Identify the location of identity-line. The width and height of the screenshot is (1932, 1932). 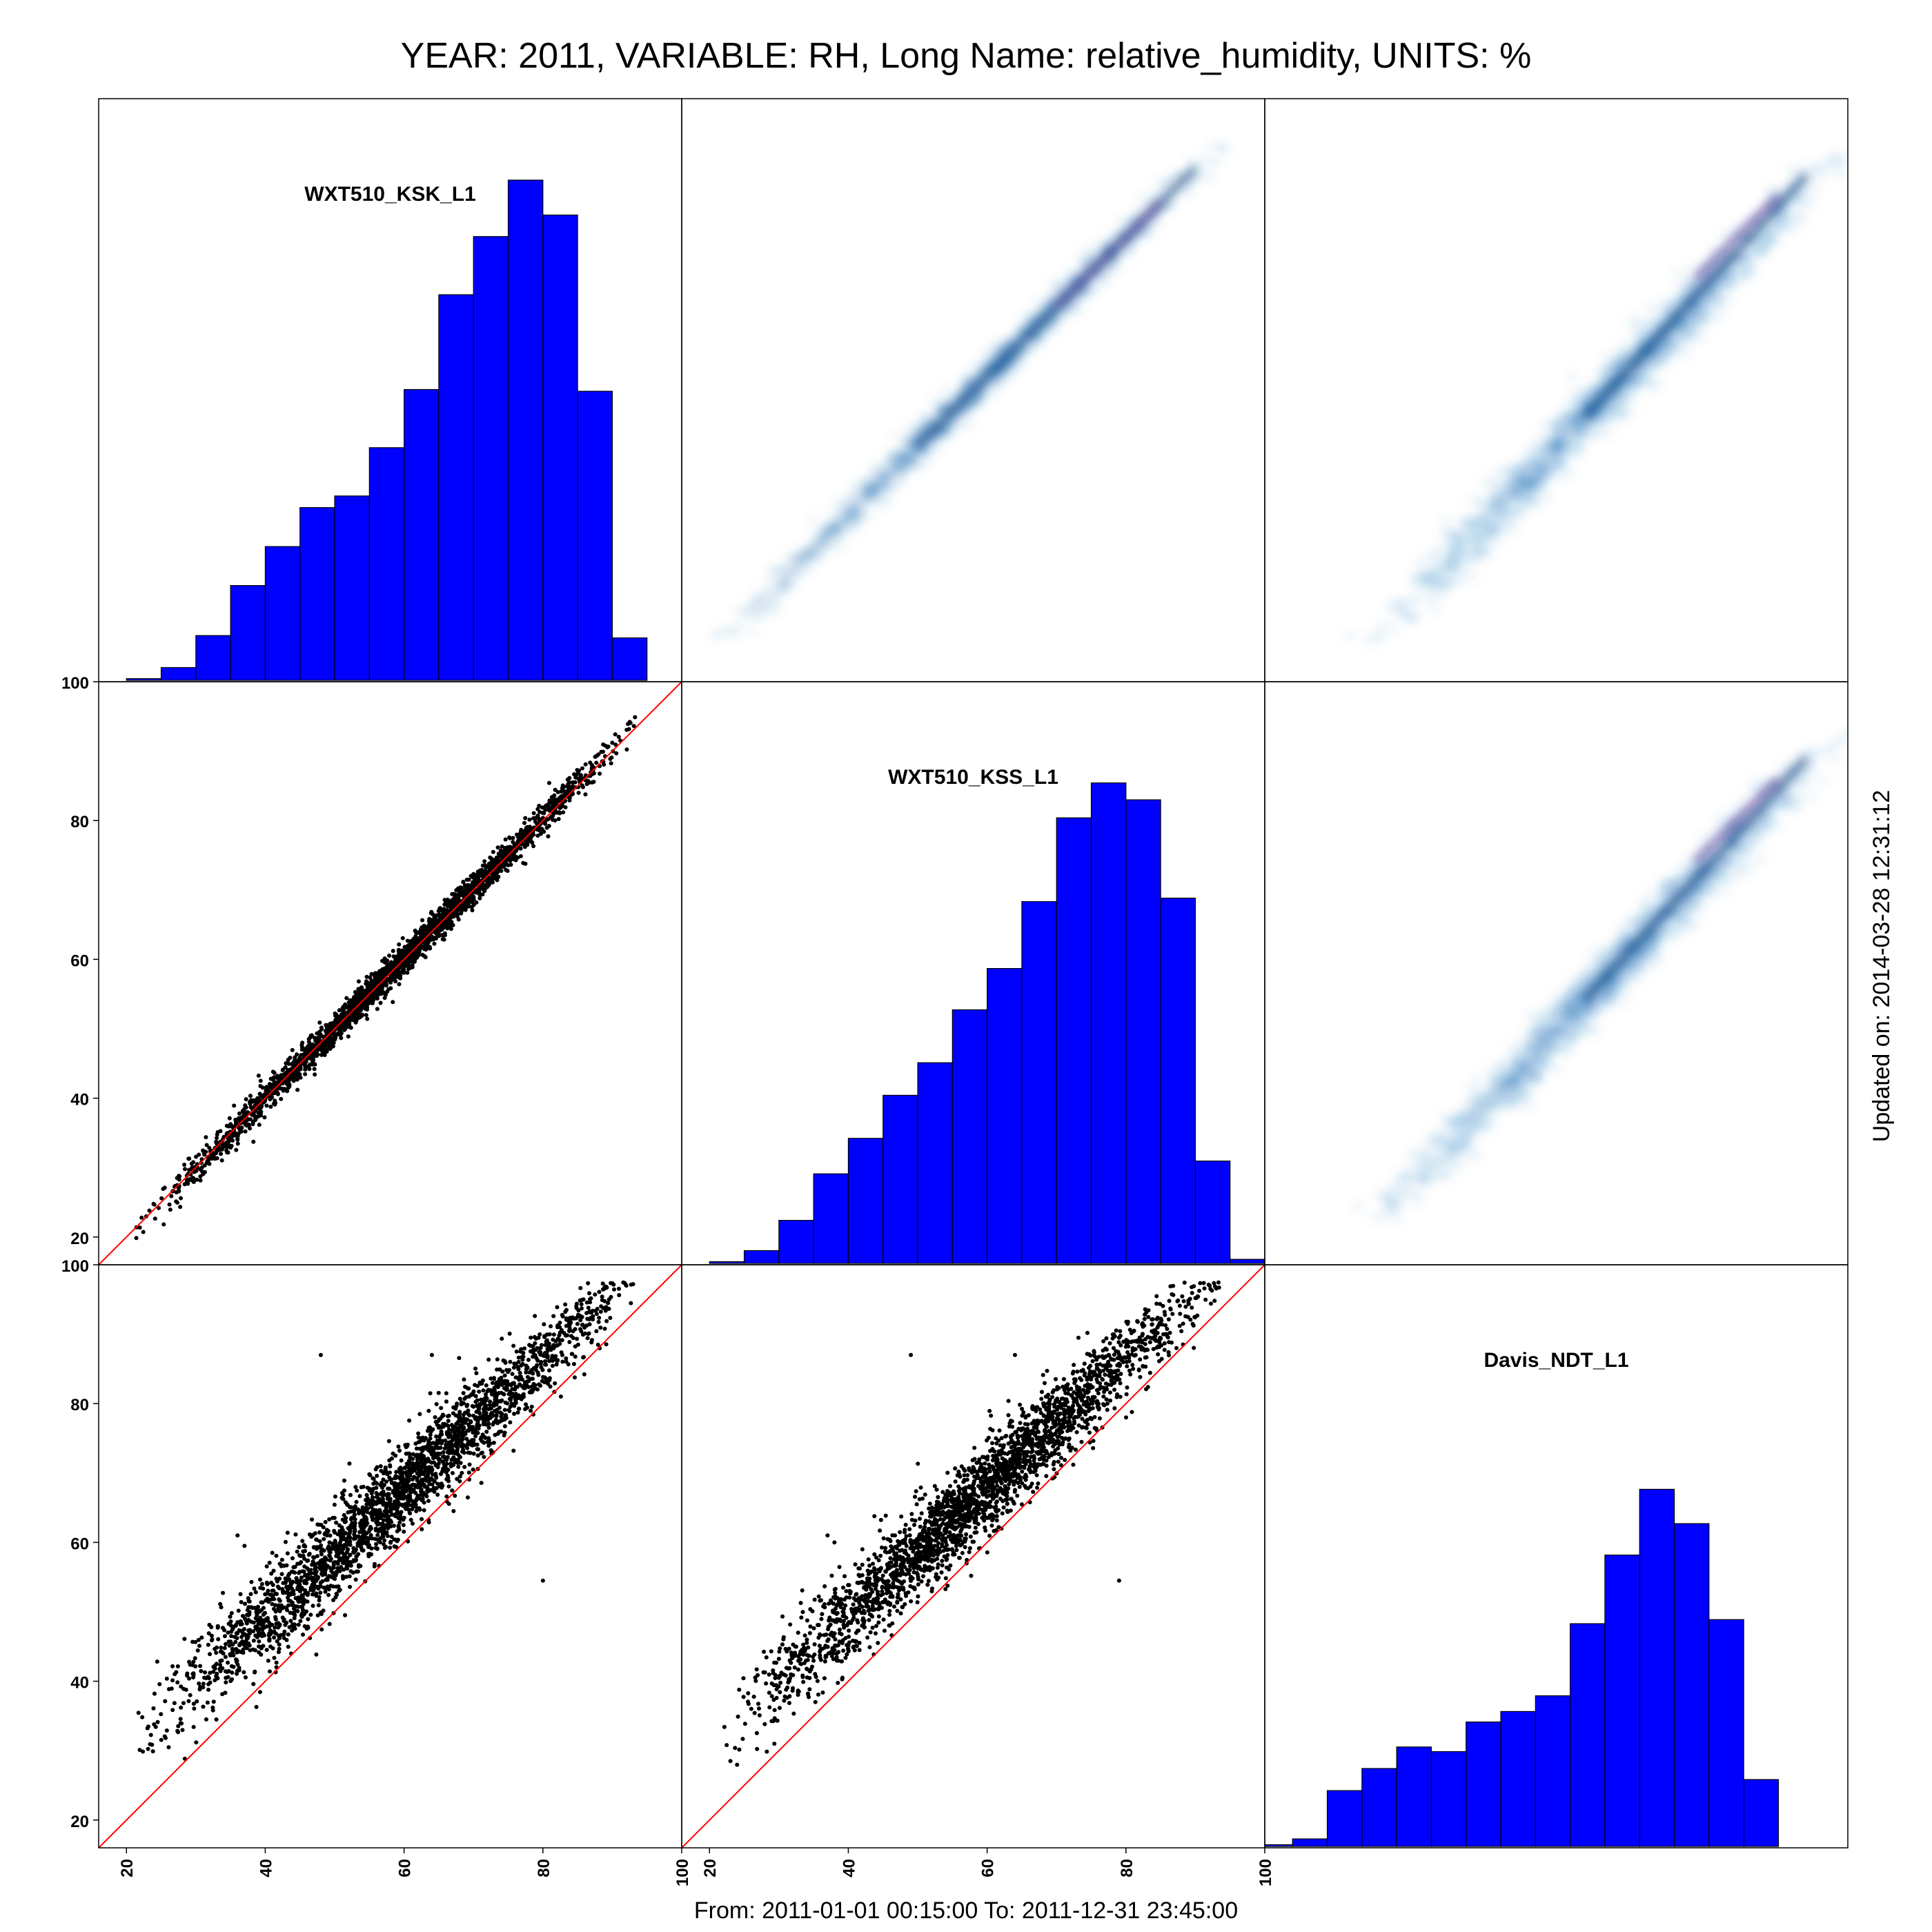
(973, 1556).